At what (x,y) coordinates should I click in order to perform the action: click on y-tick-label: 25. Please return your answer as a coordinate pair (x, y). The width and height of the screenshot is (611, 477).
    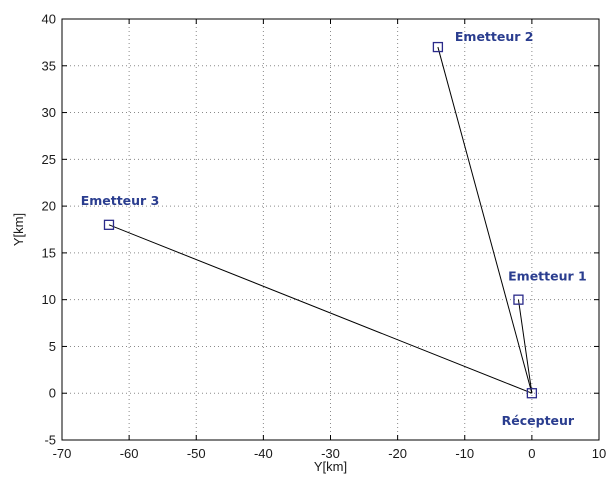
    Looking at the image, I should click on (49, 159).